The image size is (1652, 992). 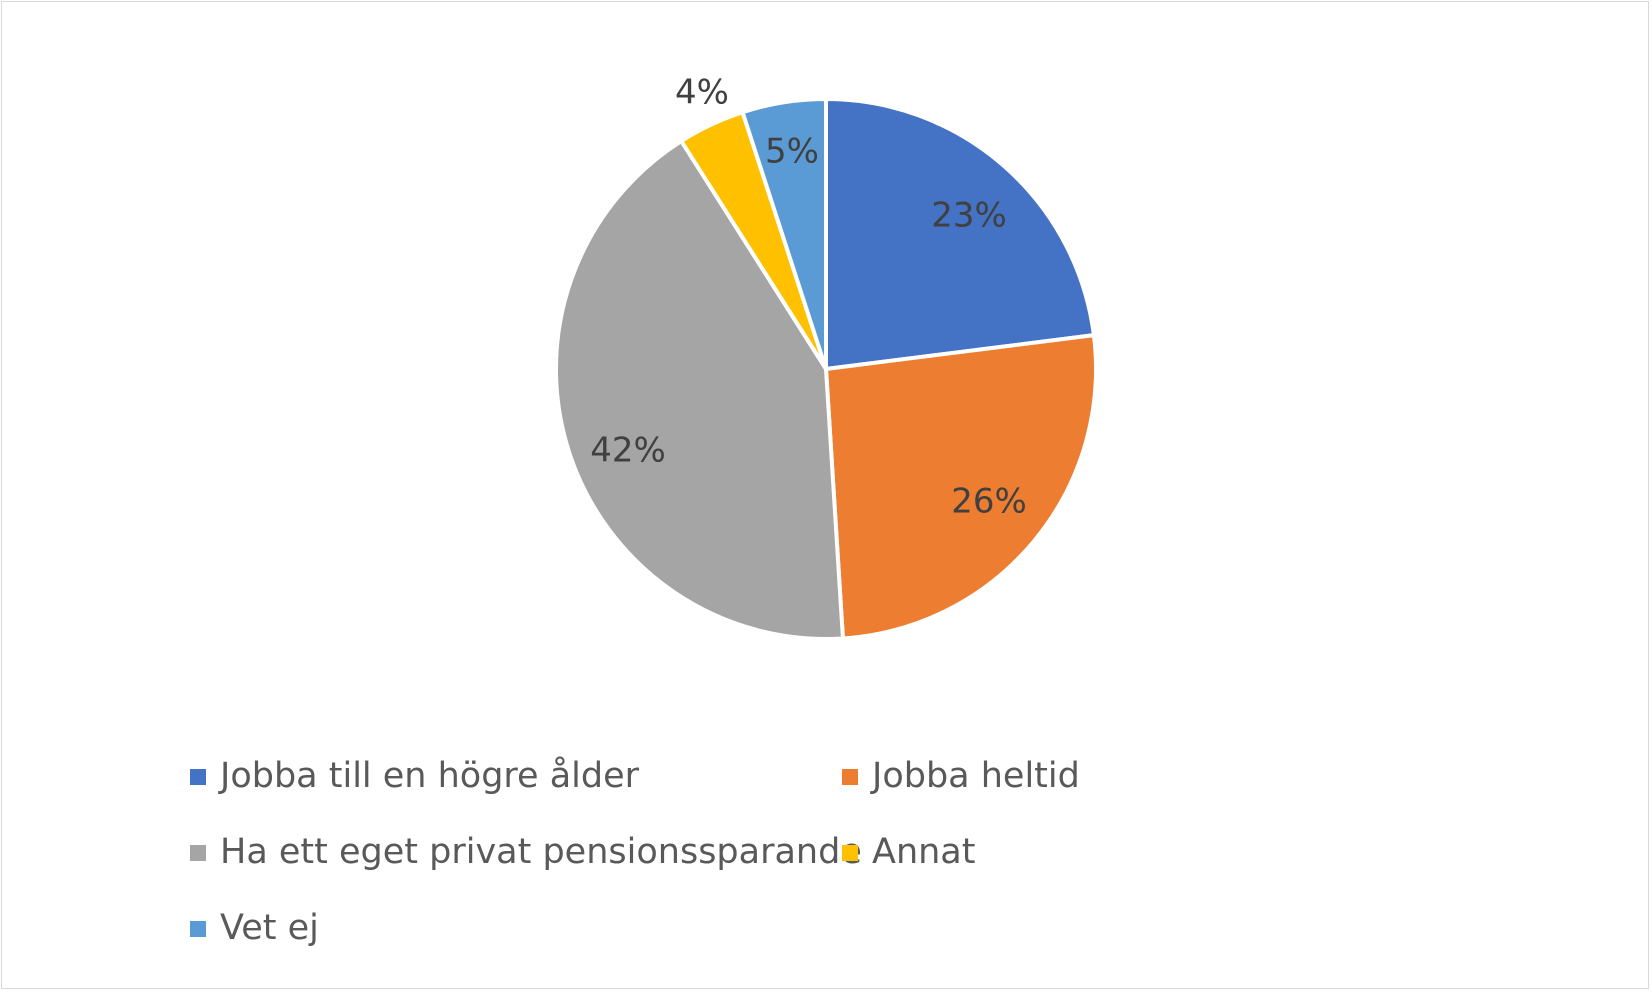 I want to click on pie-data-labels: 23% 26% 42% 4% 5%, so click(x=808, y=297).